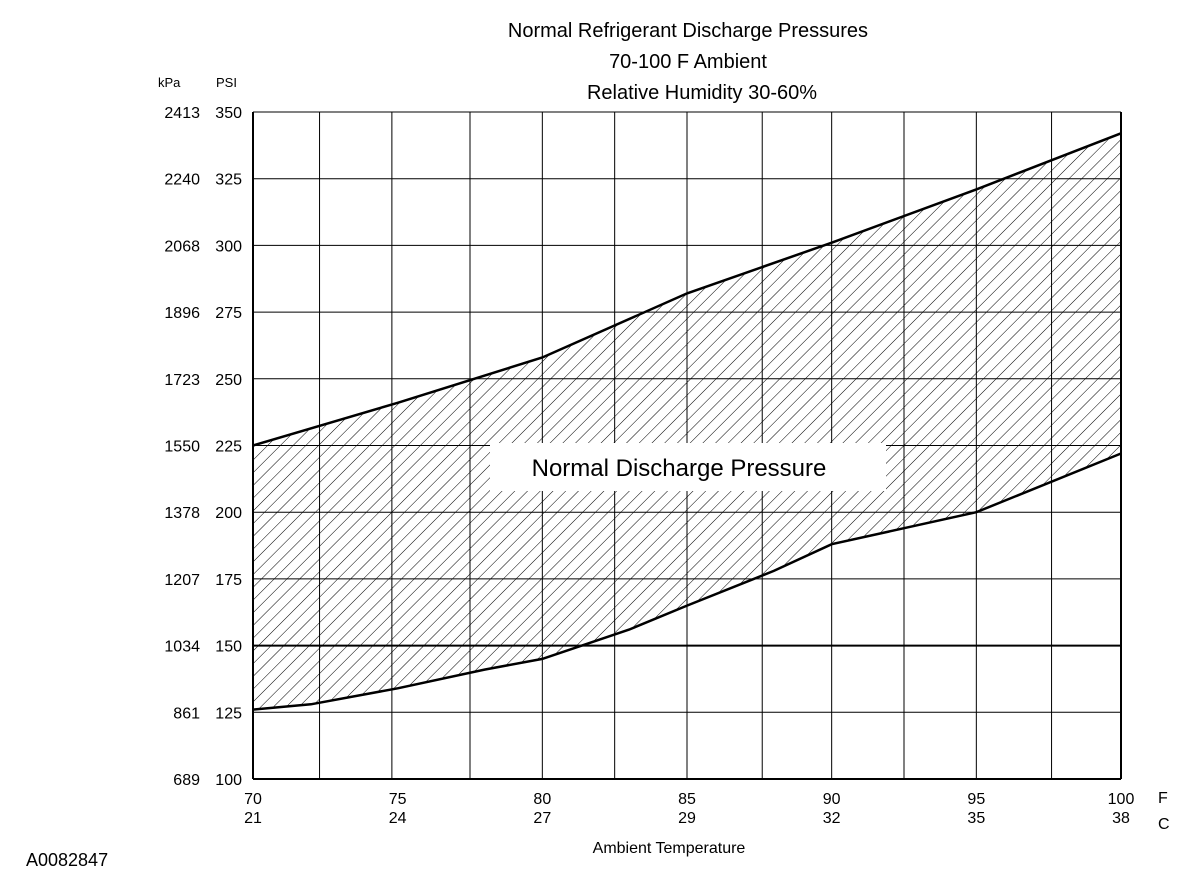 The height and width of the screenshot is (882, 1200). Describe the element at coordinates (228, 713) in the screenshot. I see `y-tick-psi: 125` at that location.